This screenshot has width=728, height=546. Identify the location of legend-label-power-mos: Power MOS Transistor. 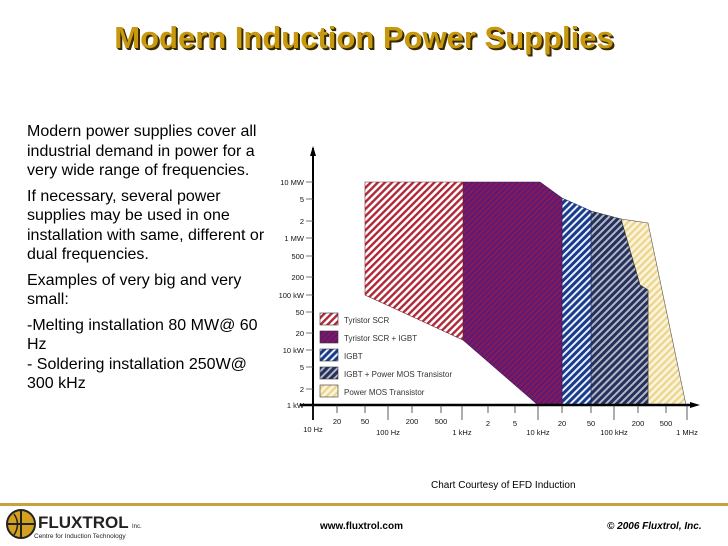
(384, 392).